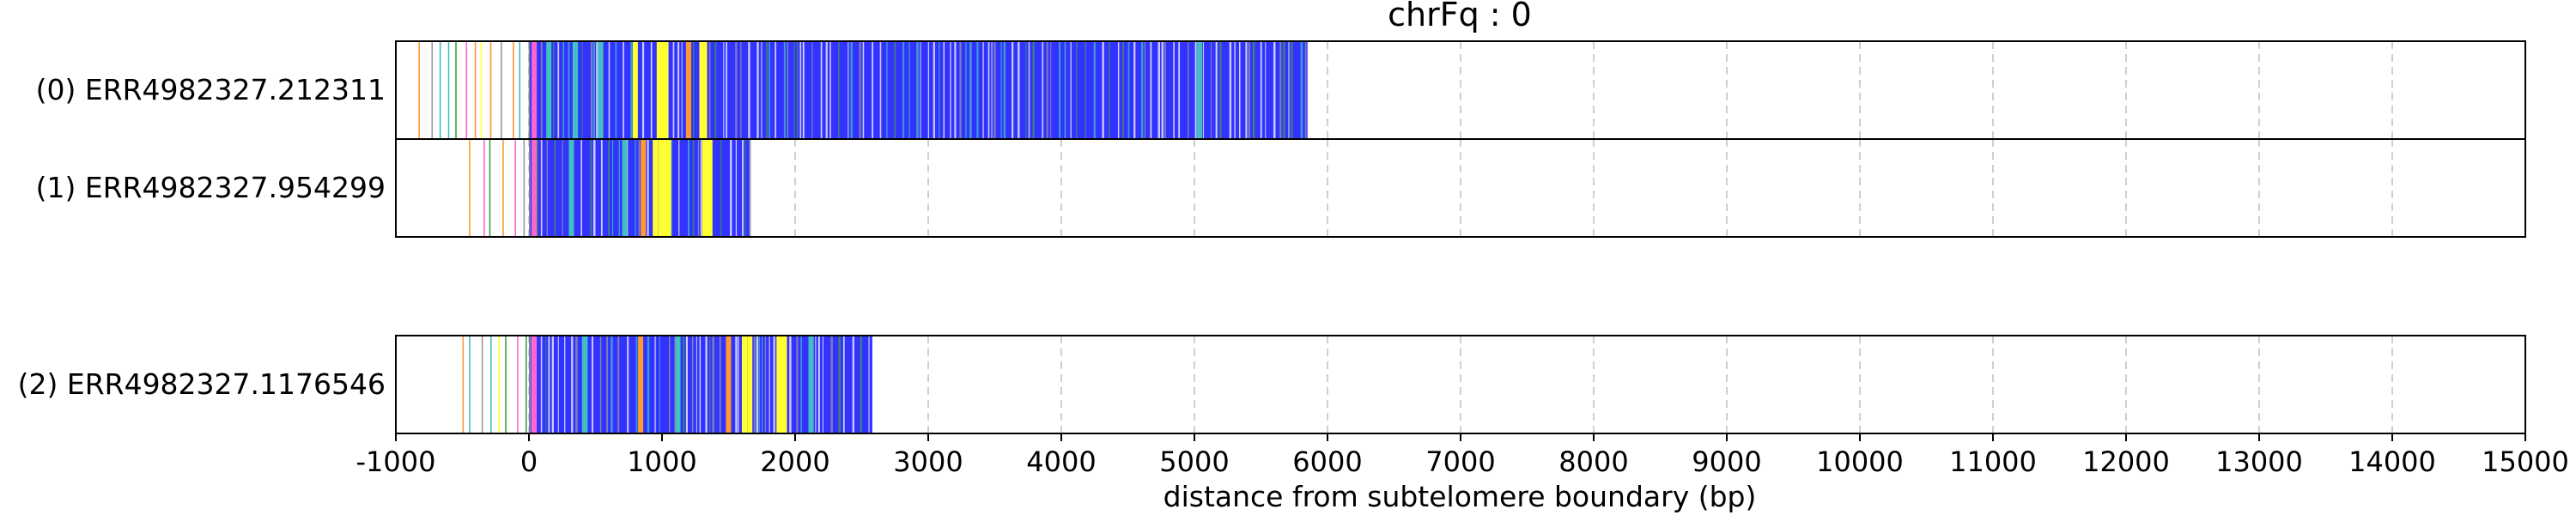  What do you see at coordinates (794, 461) in the screenshot?
I see `x-tick-label: 2000` at bounding box center [794, 461].